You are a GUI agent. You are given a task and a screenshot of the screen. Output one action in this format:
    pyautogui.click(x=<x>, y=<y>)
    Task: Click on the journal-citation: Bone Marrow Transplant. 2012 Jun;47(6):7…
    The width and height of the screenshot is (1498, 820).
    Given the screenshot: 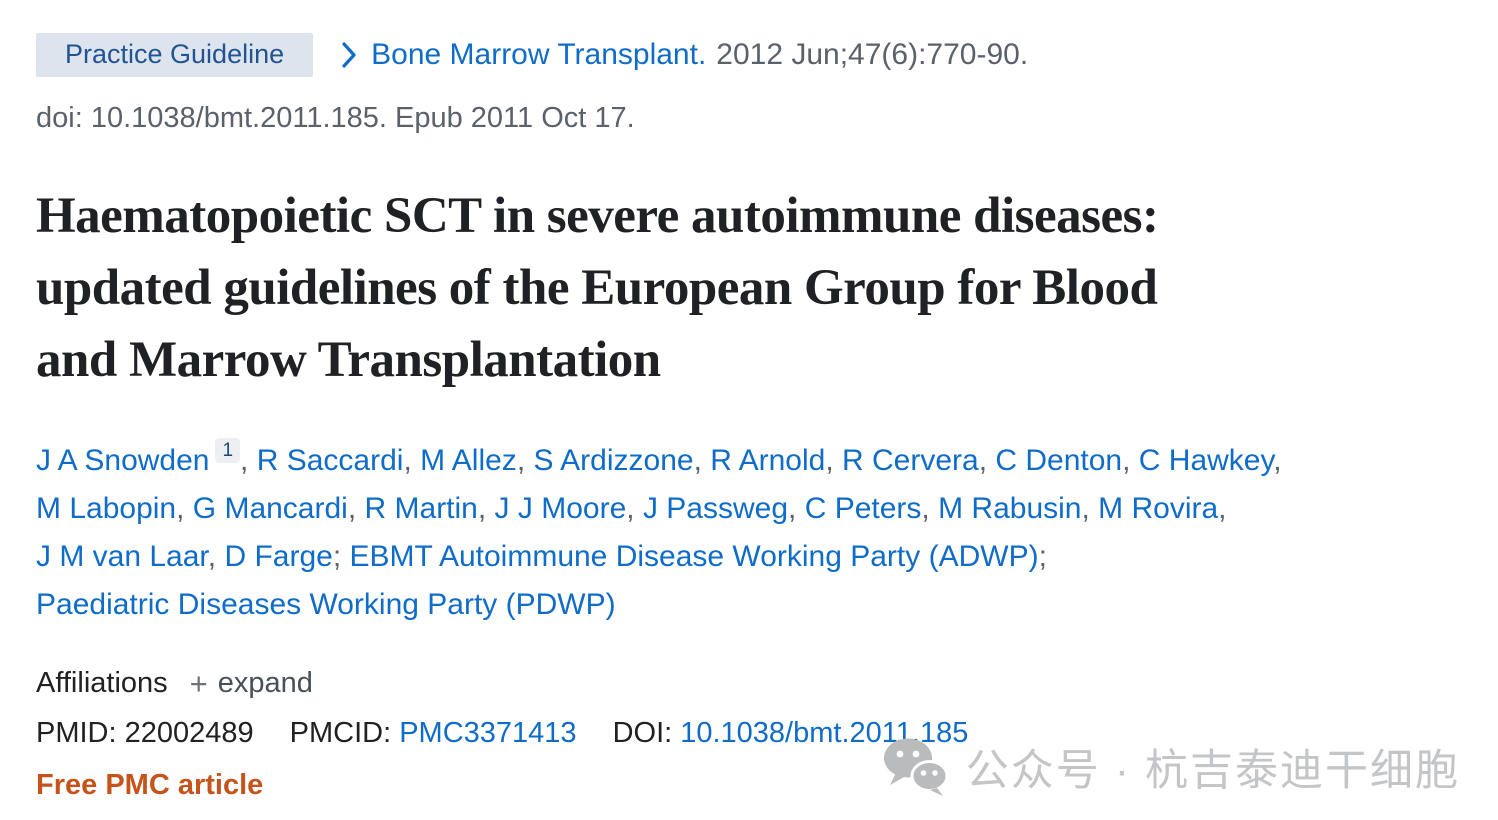 What is the action you would take?
    pyautogui.click(x=684, y=55)
    